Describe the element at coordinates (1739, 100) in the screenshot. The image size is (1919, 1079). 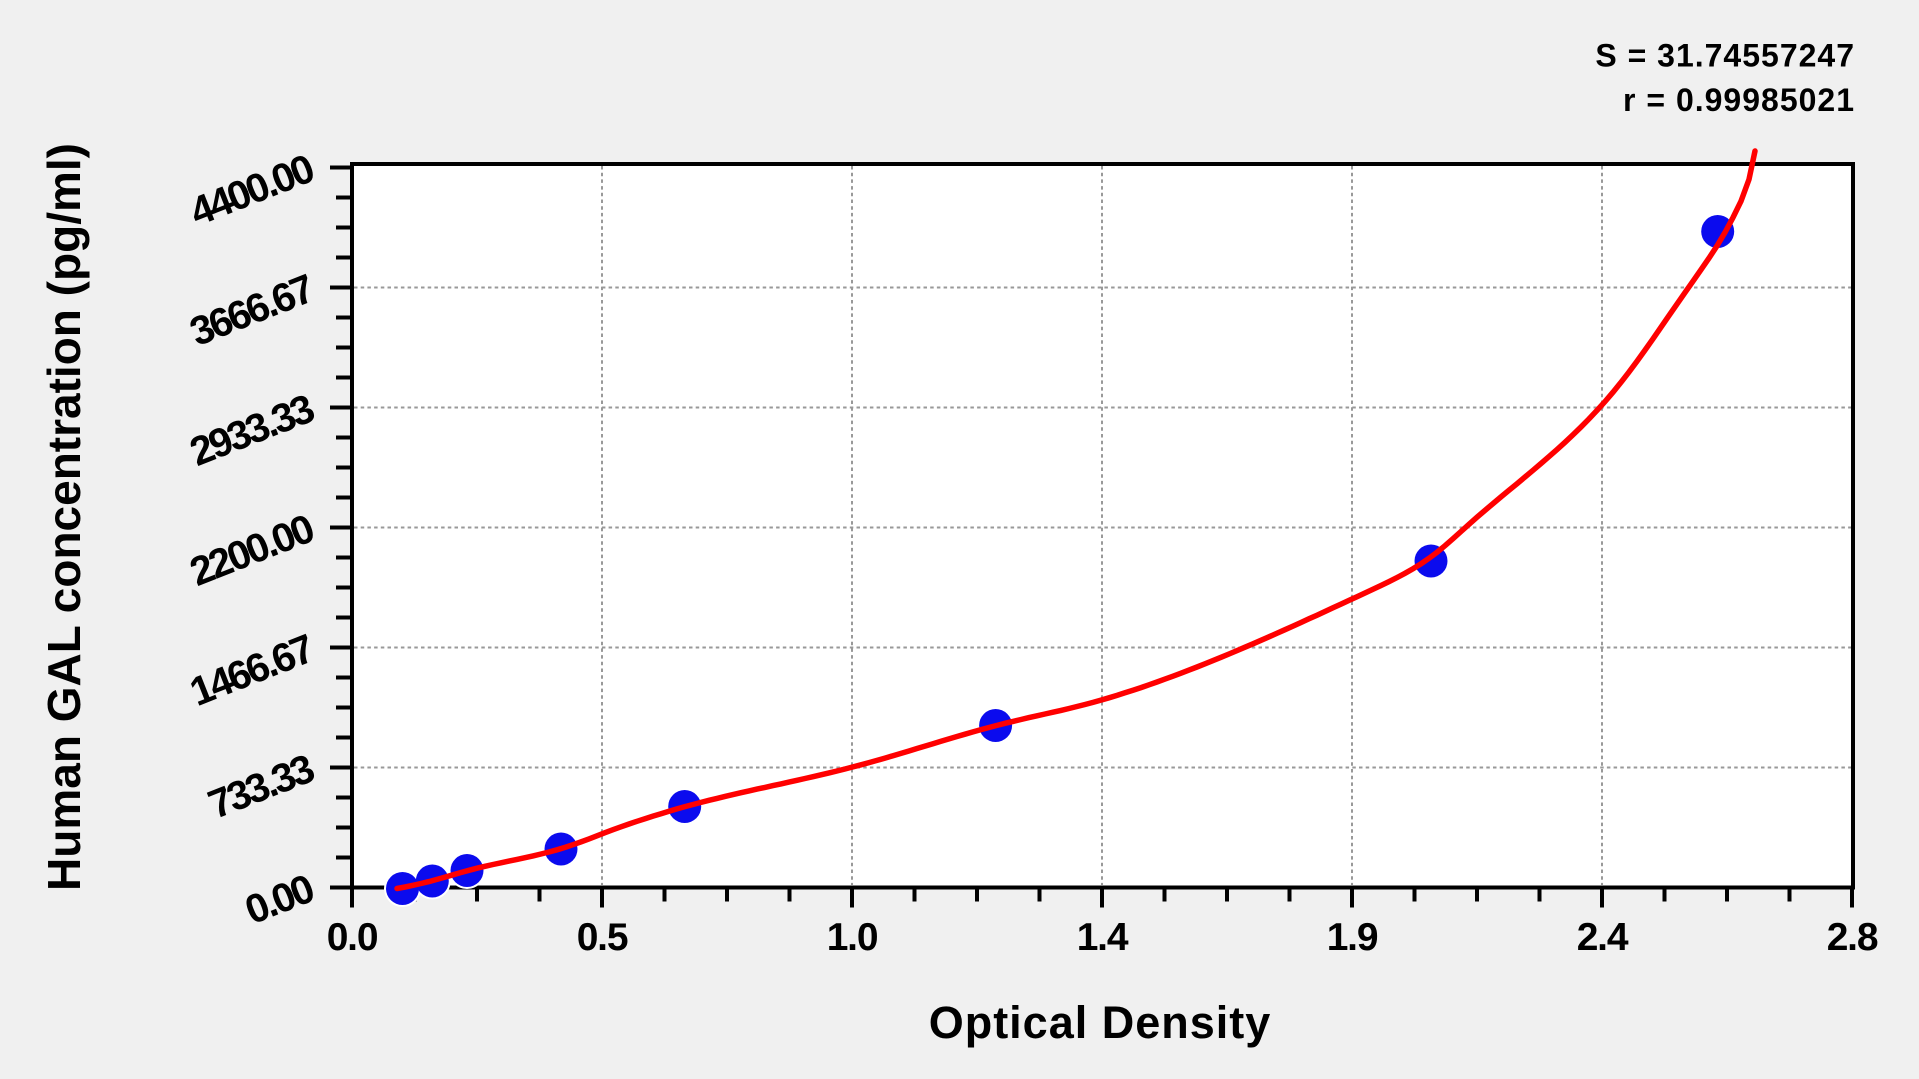
I see `svg-text: r = 0.99985021` at that location.